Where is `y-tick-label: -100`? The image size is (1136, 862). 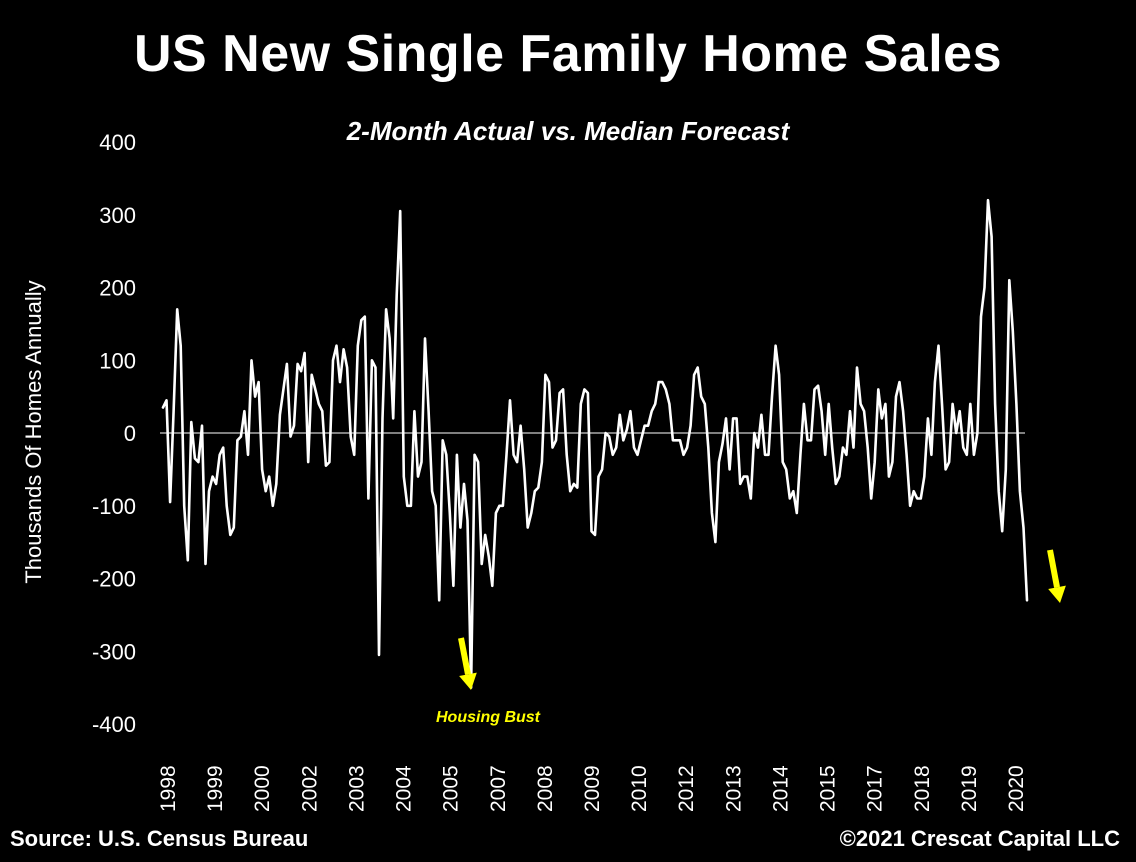
y-tick-label: -100 is located at coordinates (114, 506).